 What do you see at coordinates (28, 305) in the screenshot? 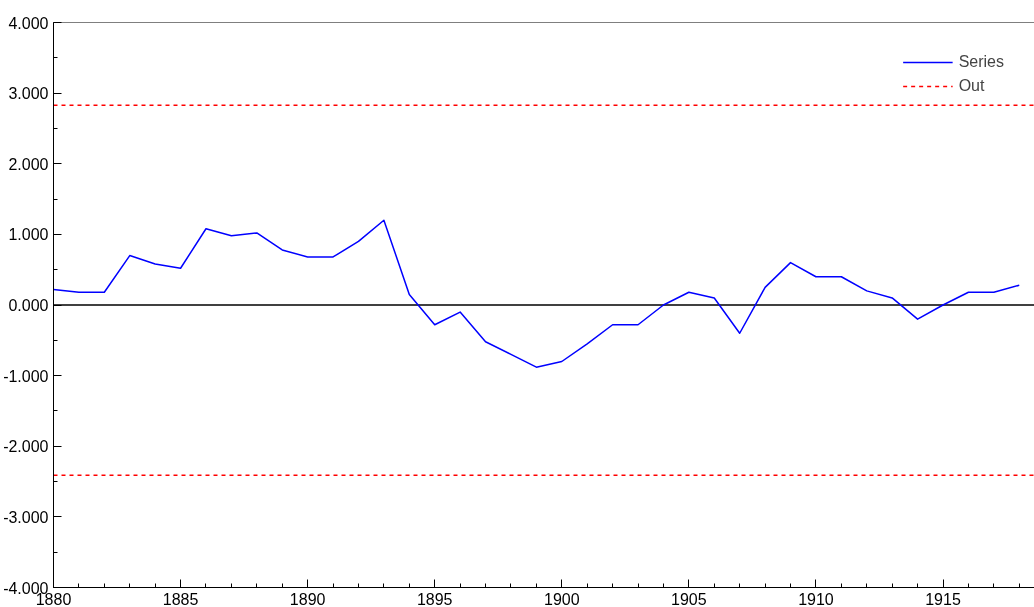
I see `y-tick-label: 0.000` at bounding box center [28, 305].